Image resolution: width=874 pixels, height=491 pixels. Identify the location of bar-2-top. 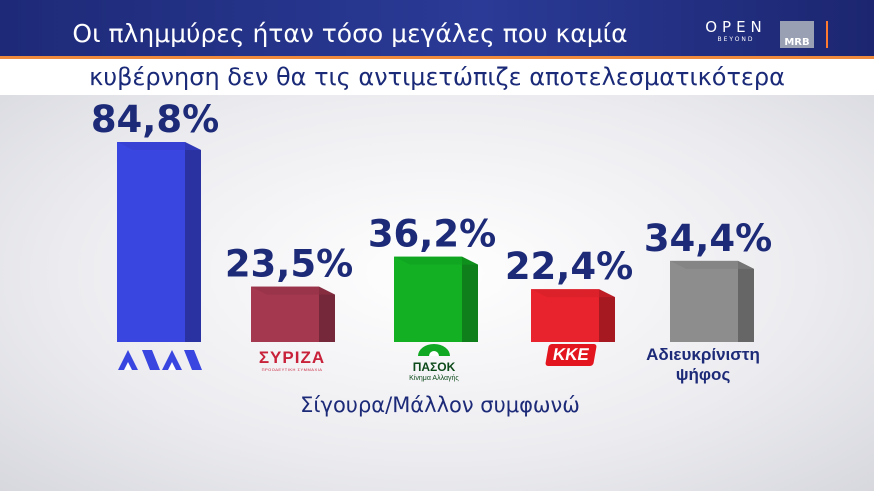
(293, 290).